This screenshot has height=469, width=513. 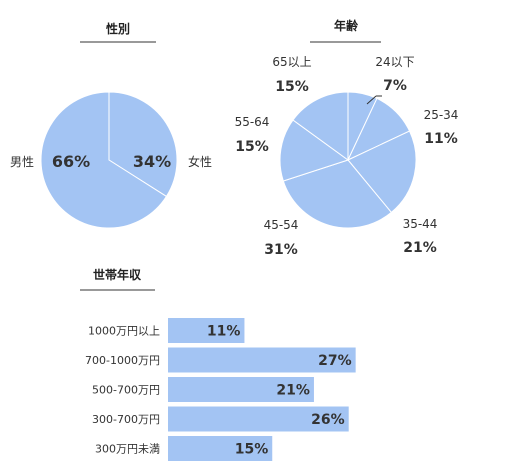 I want to click on age-chart-title: 年齢, so click(x=346, y=25).